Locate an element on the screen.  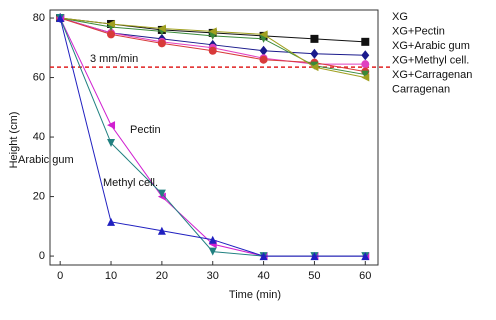
x-tick-label: 60 is located at coordinates (365, 276).